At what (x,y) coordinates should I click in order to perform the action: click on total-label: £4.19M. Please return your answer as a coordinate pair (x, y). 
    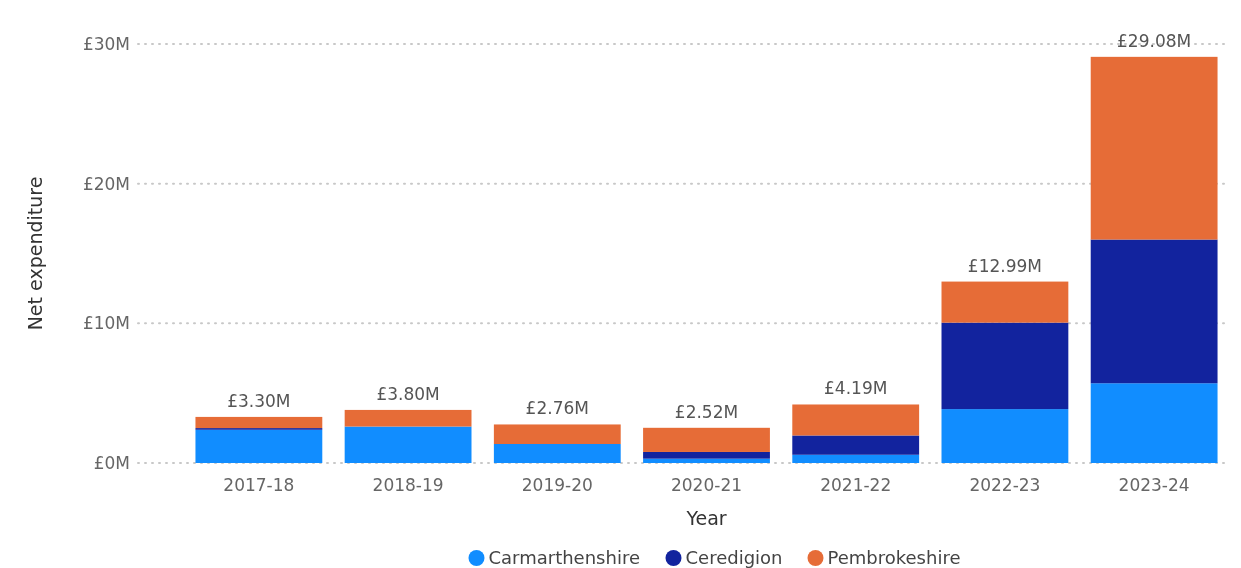
    Looking at the image, I should click on (856, 388).